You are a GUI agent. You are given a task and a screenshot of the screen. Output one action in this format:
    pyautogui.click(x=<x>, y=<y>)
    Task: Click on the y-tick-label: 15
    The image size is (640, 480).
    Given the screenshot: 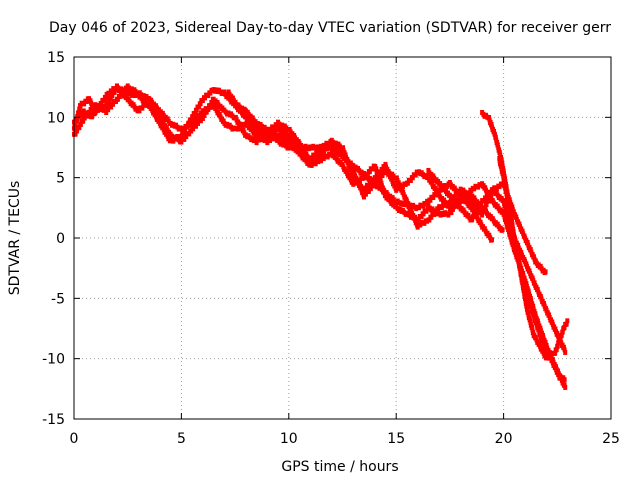 What is the action you would take?
    pyautogui.click(x=56, y=58)
    